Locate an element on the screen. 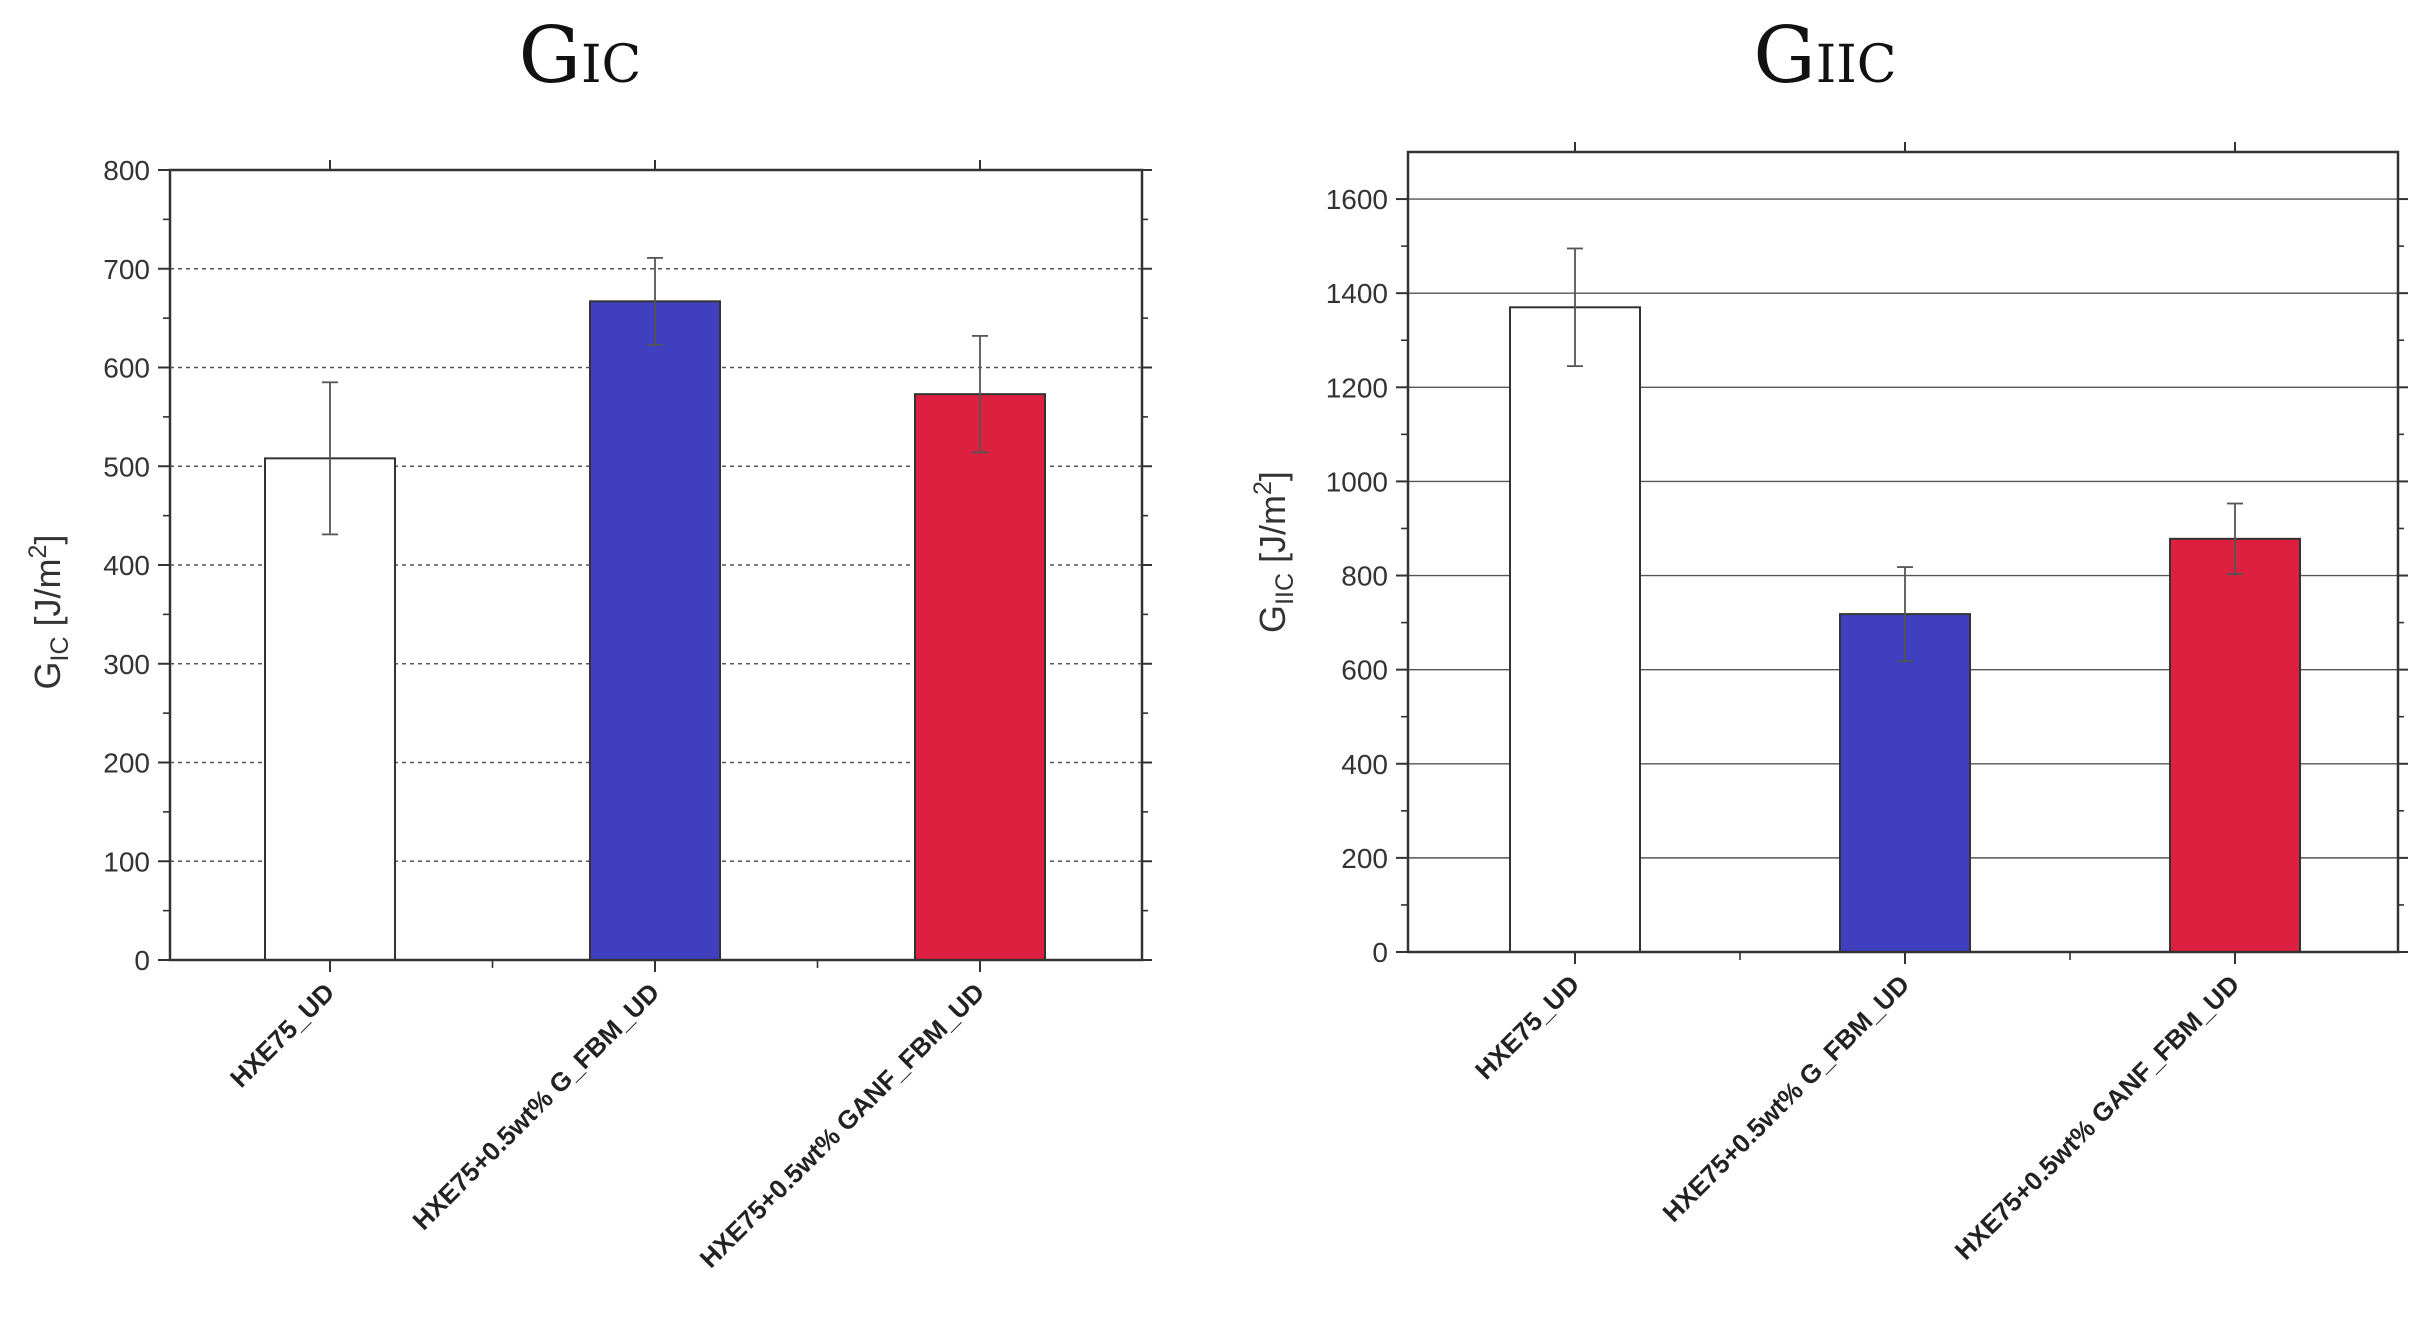  chart1-x-category-label-2: HXE75+0.5wt% G_FBM_UD is located at coordinates (535, 1106).